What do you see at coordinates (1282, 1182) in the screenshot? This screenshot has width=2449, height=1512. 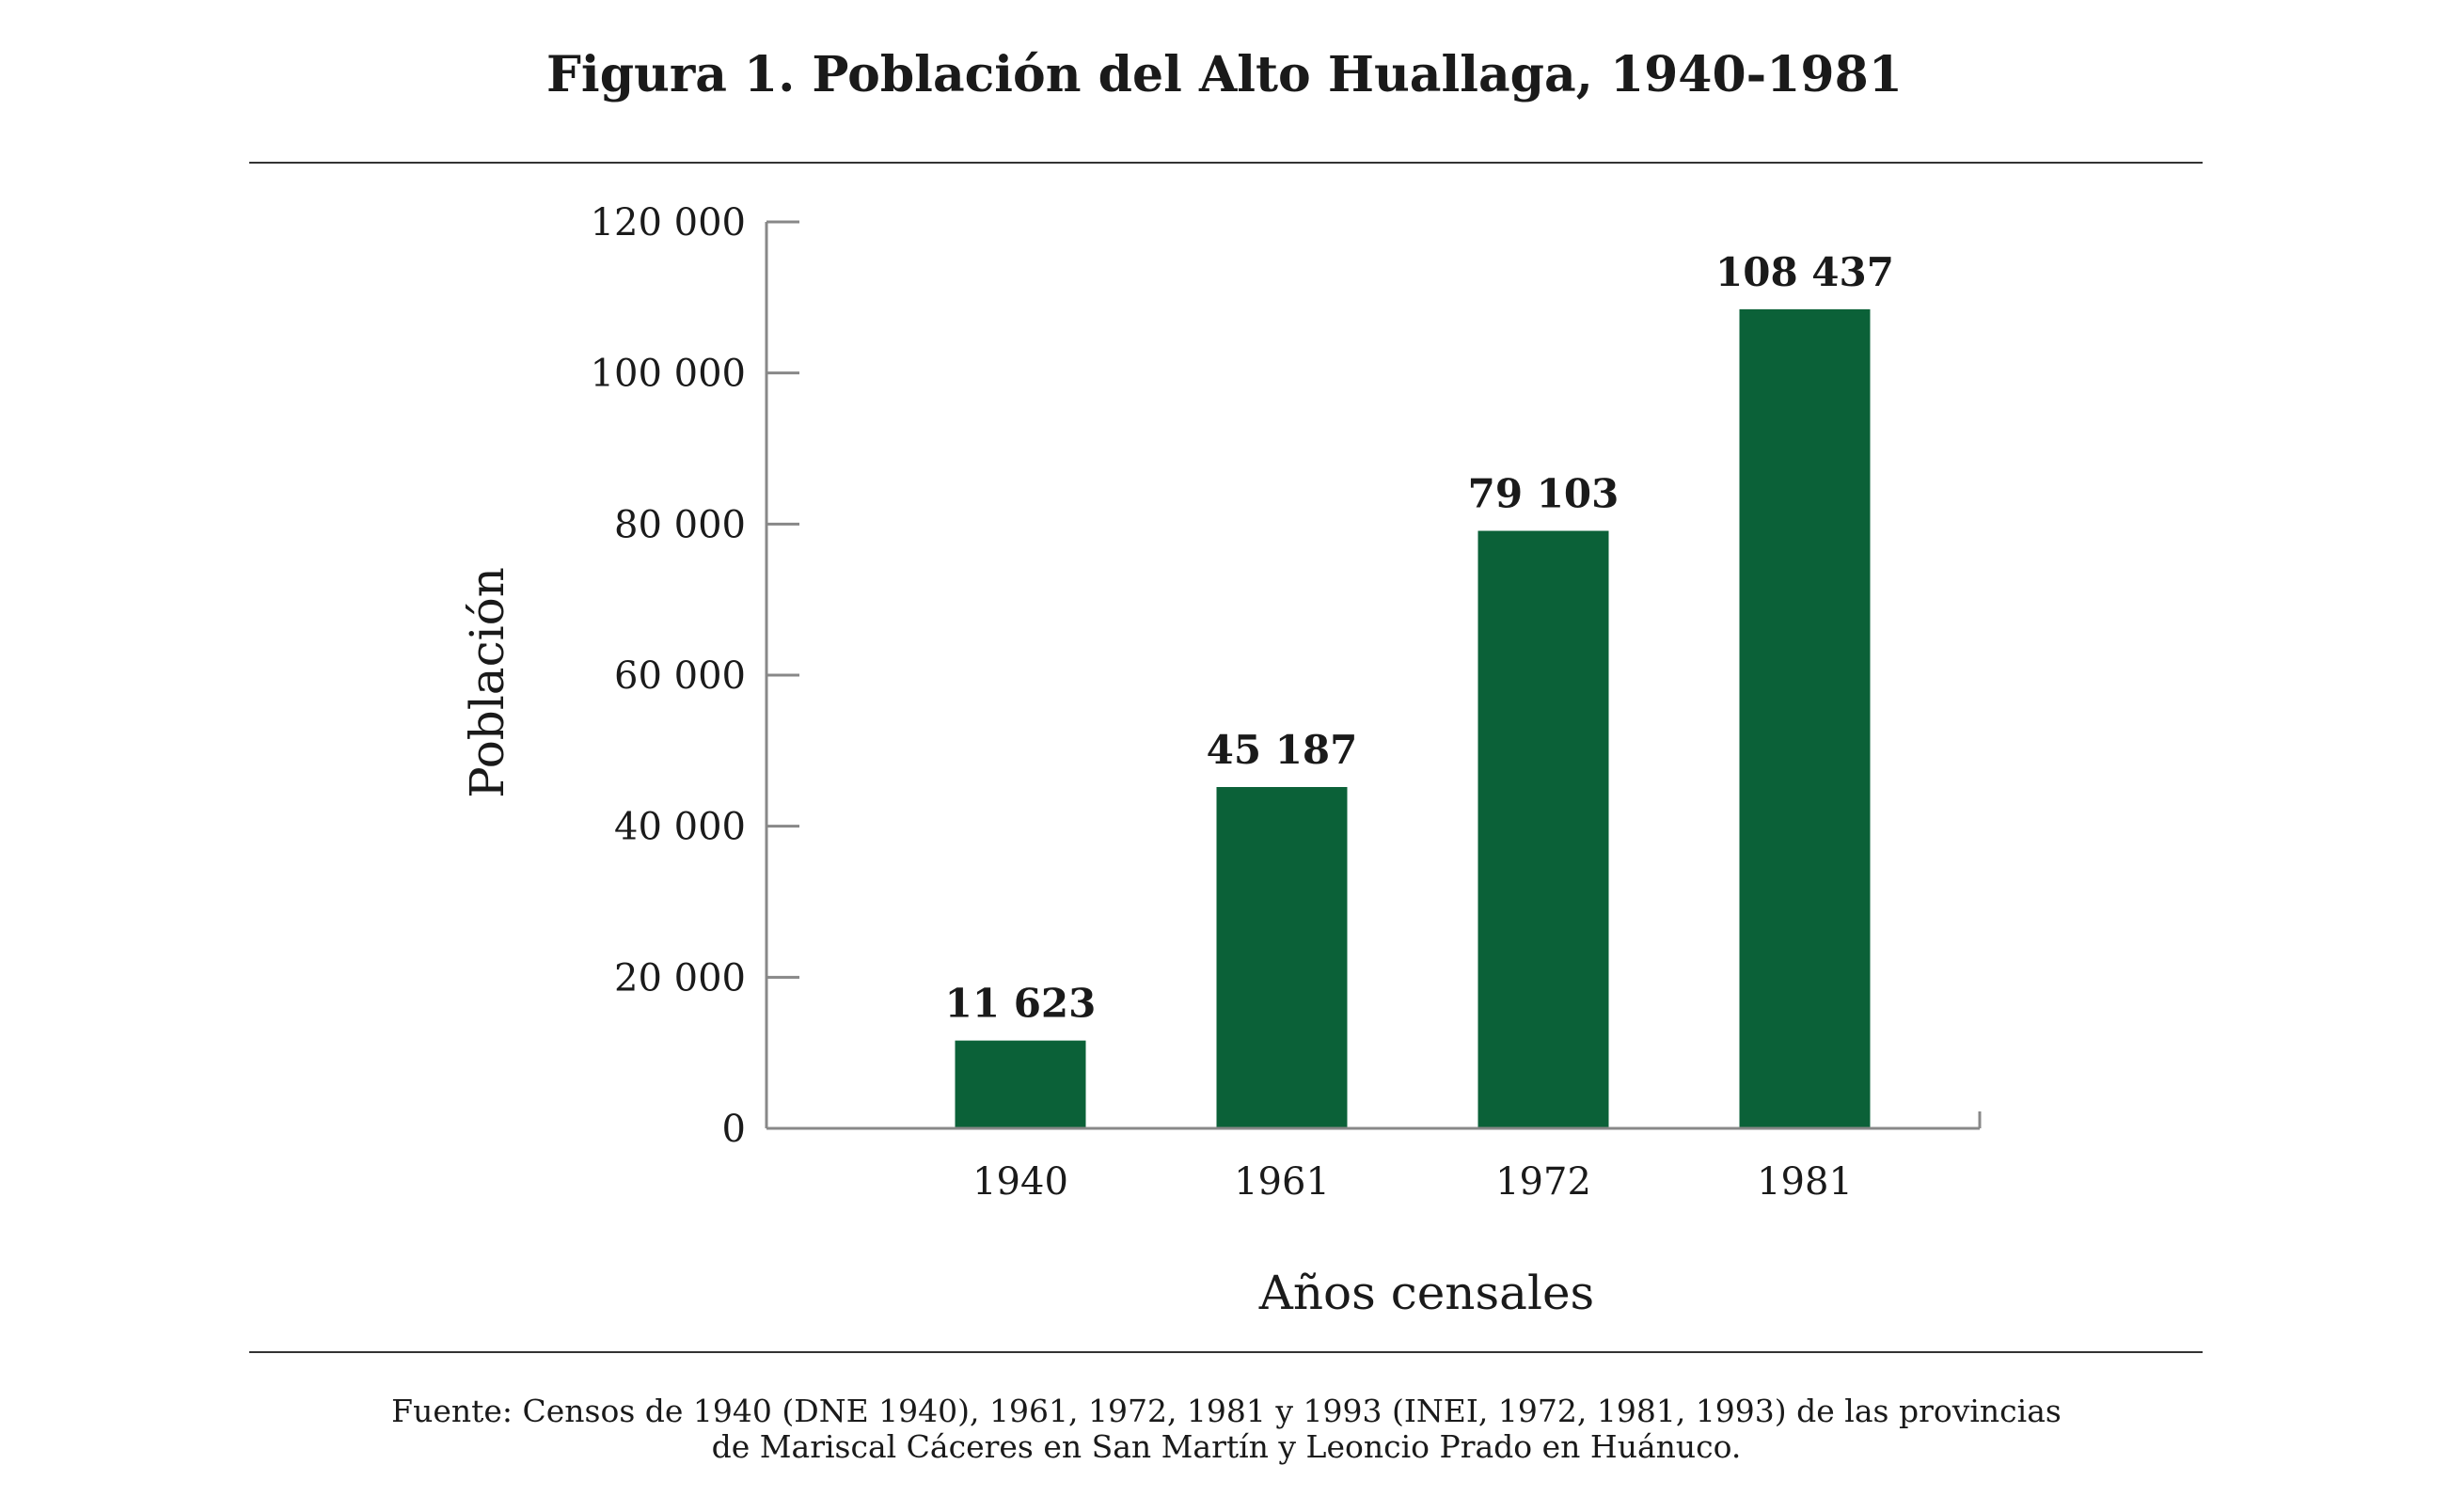 I see `x-tick-label: 1961` at bounding box center [1282, 1182].